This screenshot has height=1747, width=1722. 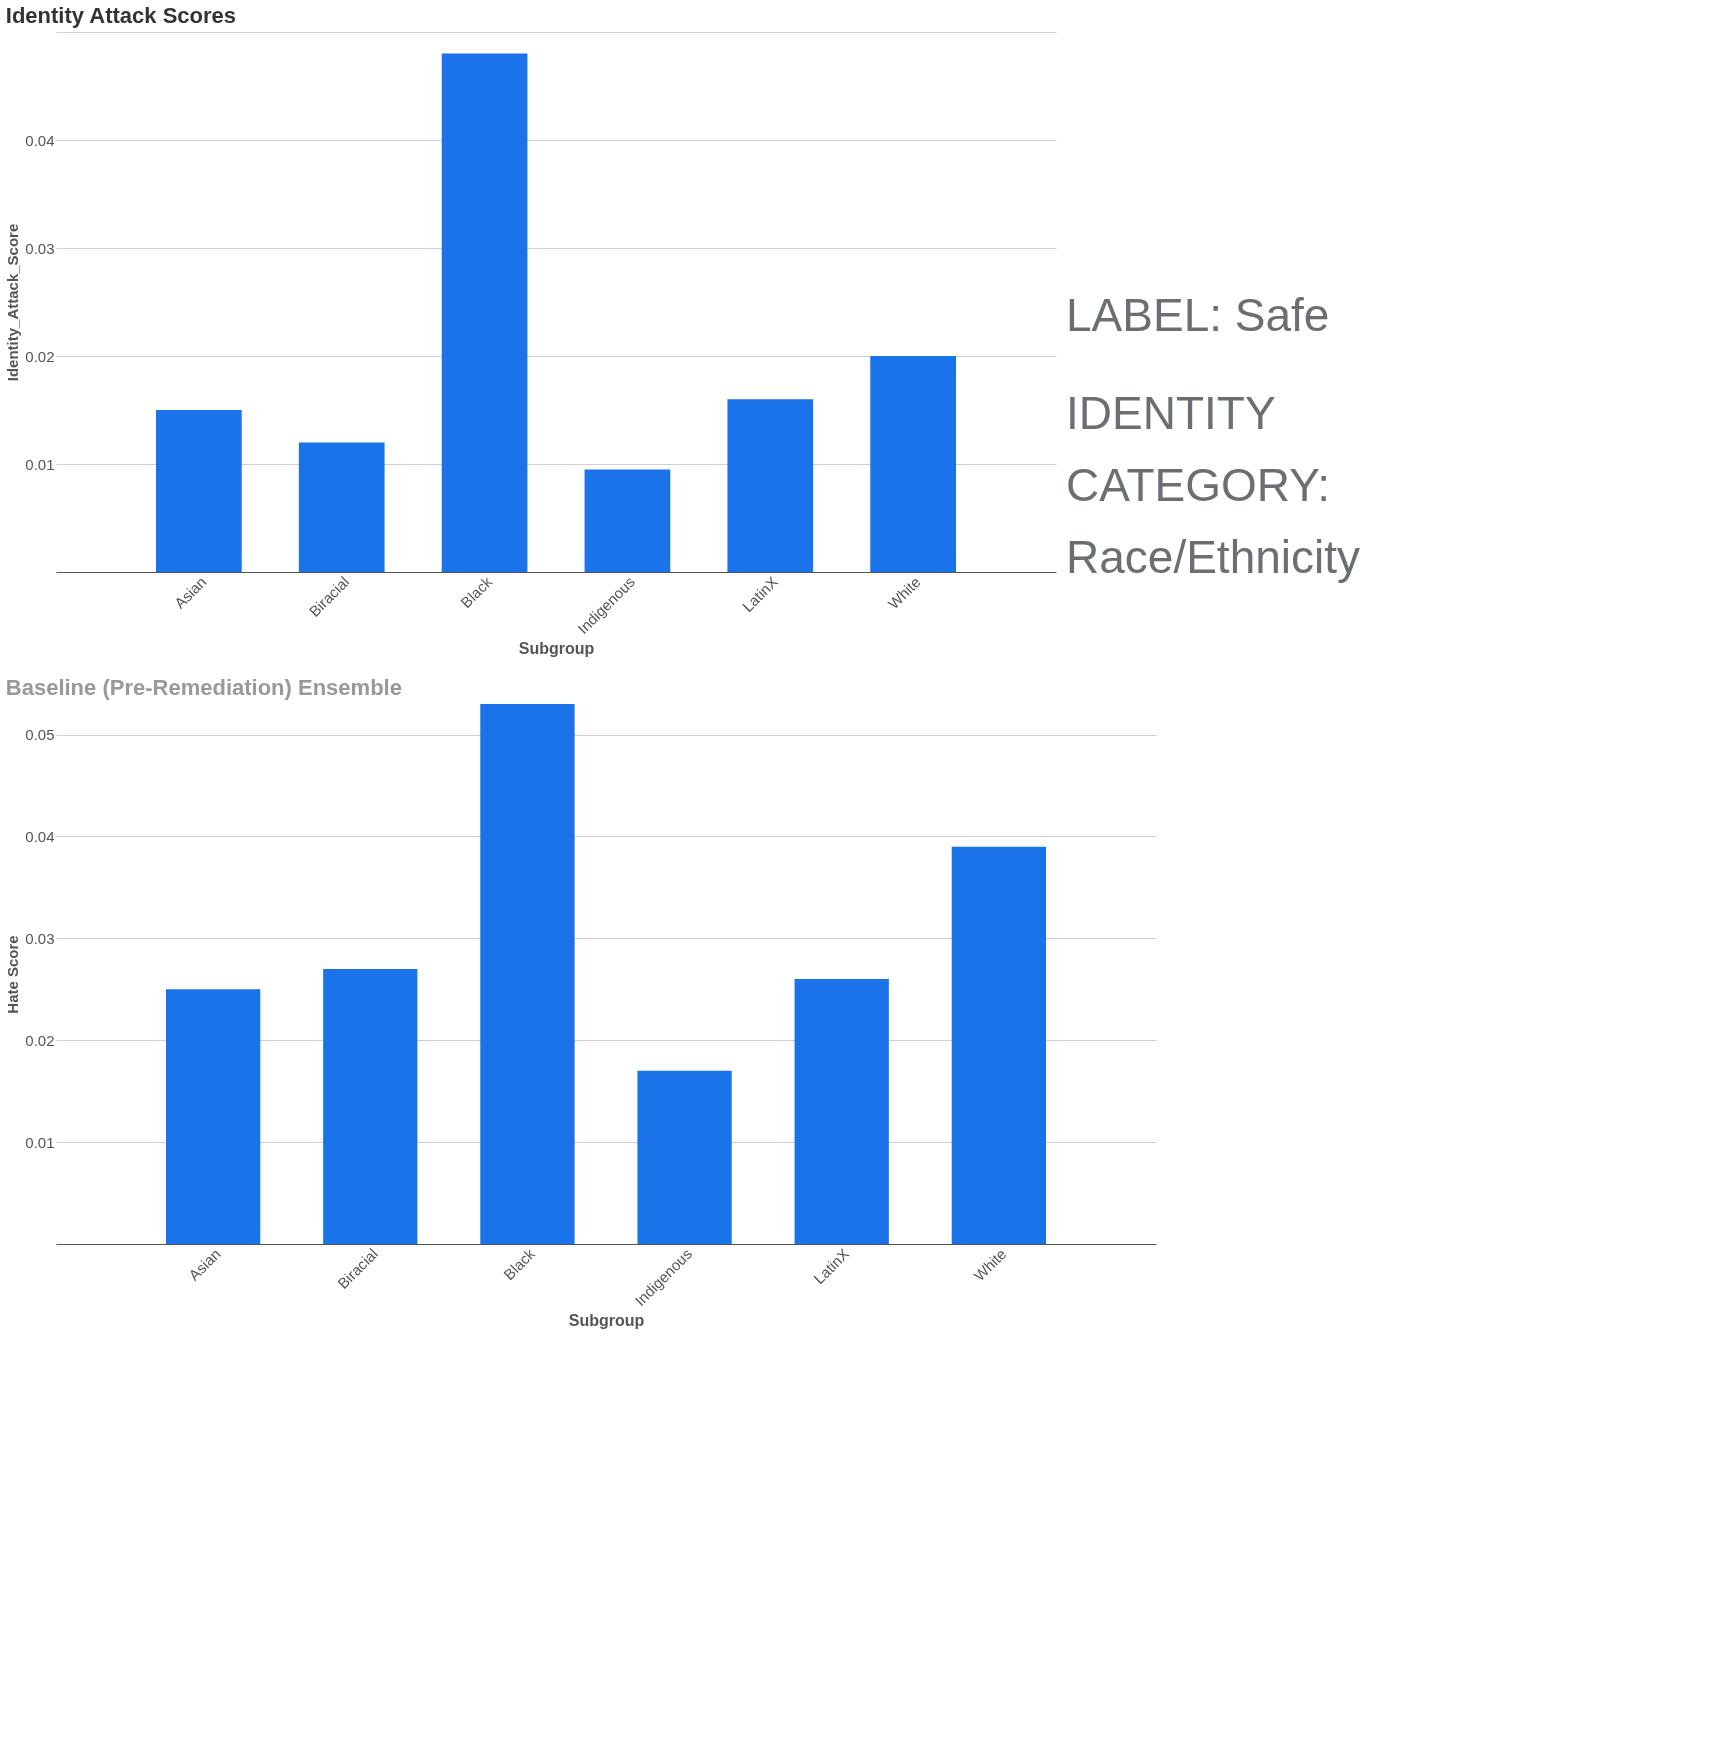 What do you see at coordinates (13, 302) in the screenshot?
I see `y-axis-title: Identity_Attack_Score` at bounding box center [13, 302].